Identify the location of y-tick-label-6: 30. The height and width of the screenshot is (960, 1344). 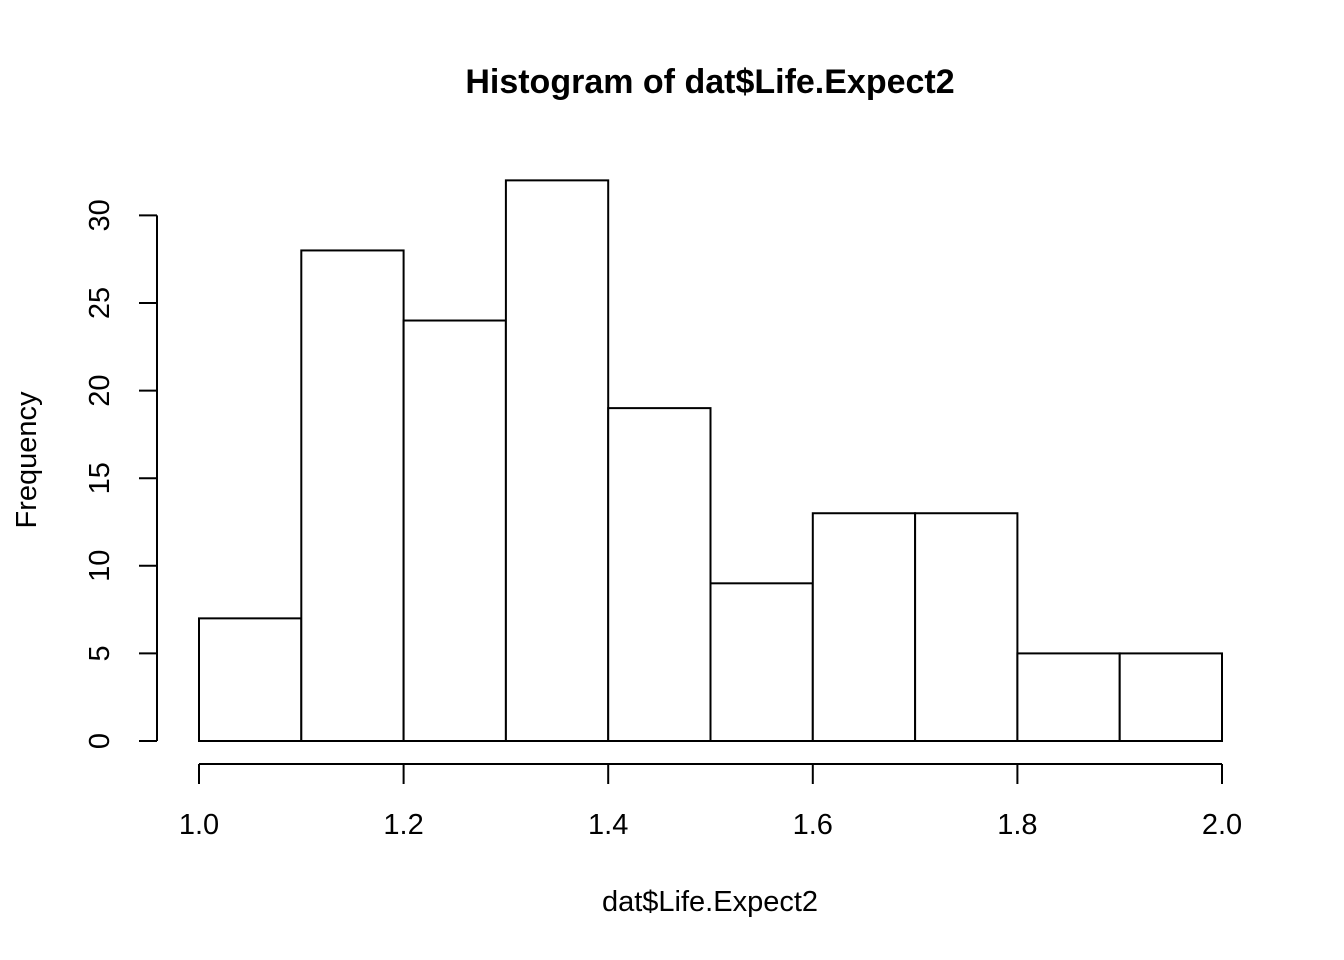
(100, 215).